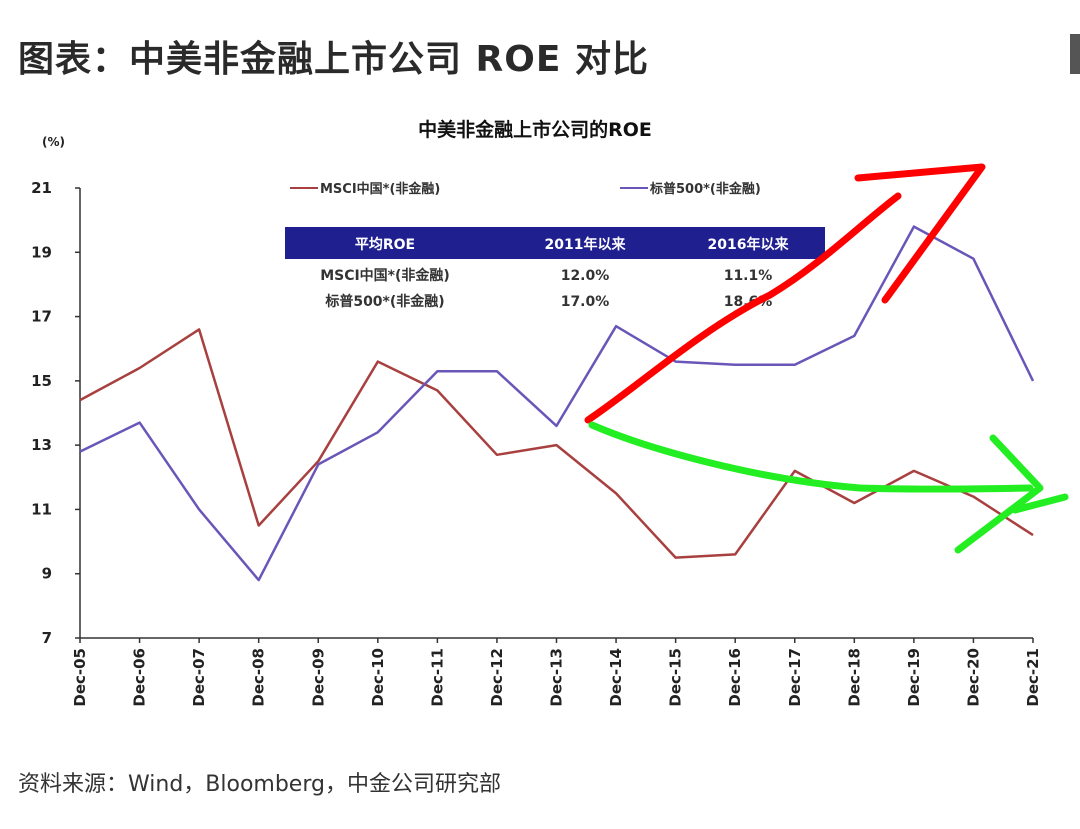 The width and height of the screenshot is (1080, 829). I want to click on green-arrow-extra-stroke, so click(1040, 503).